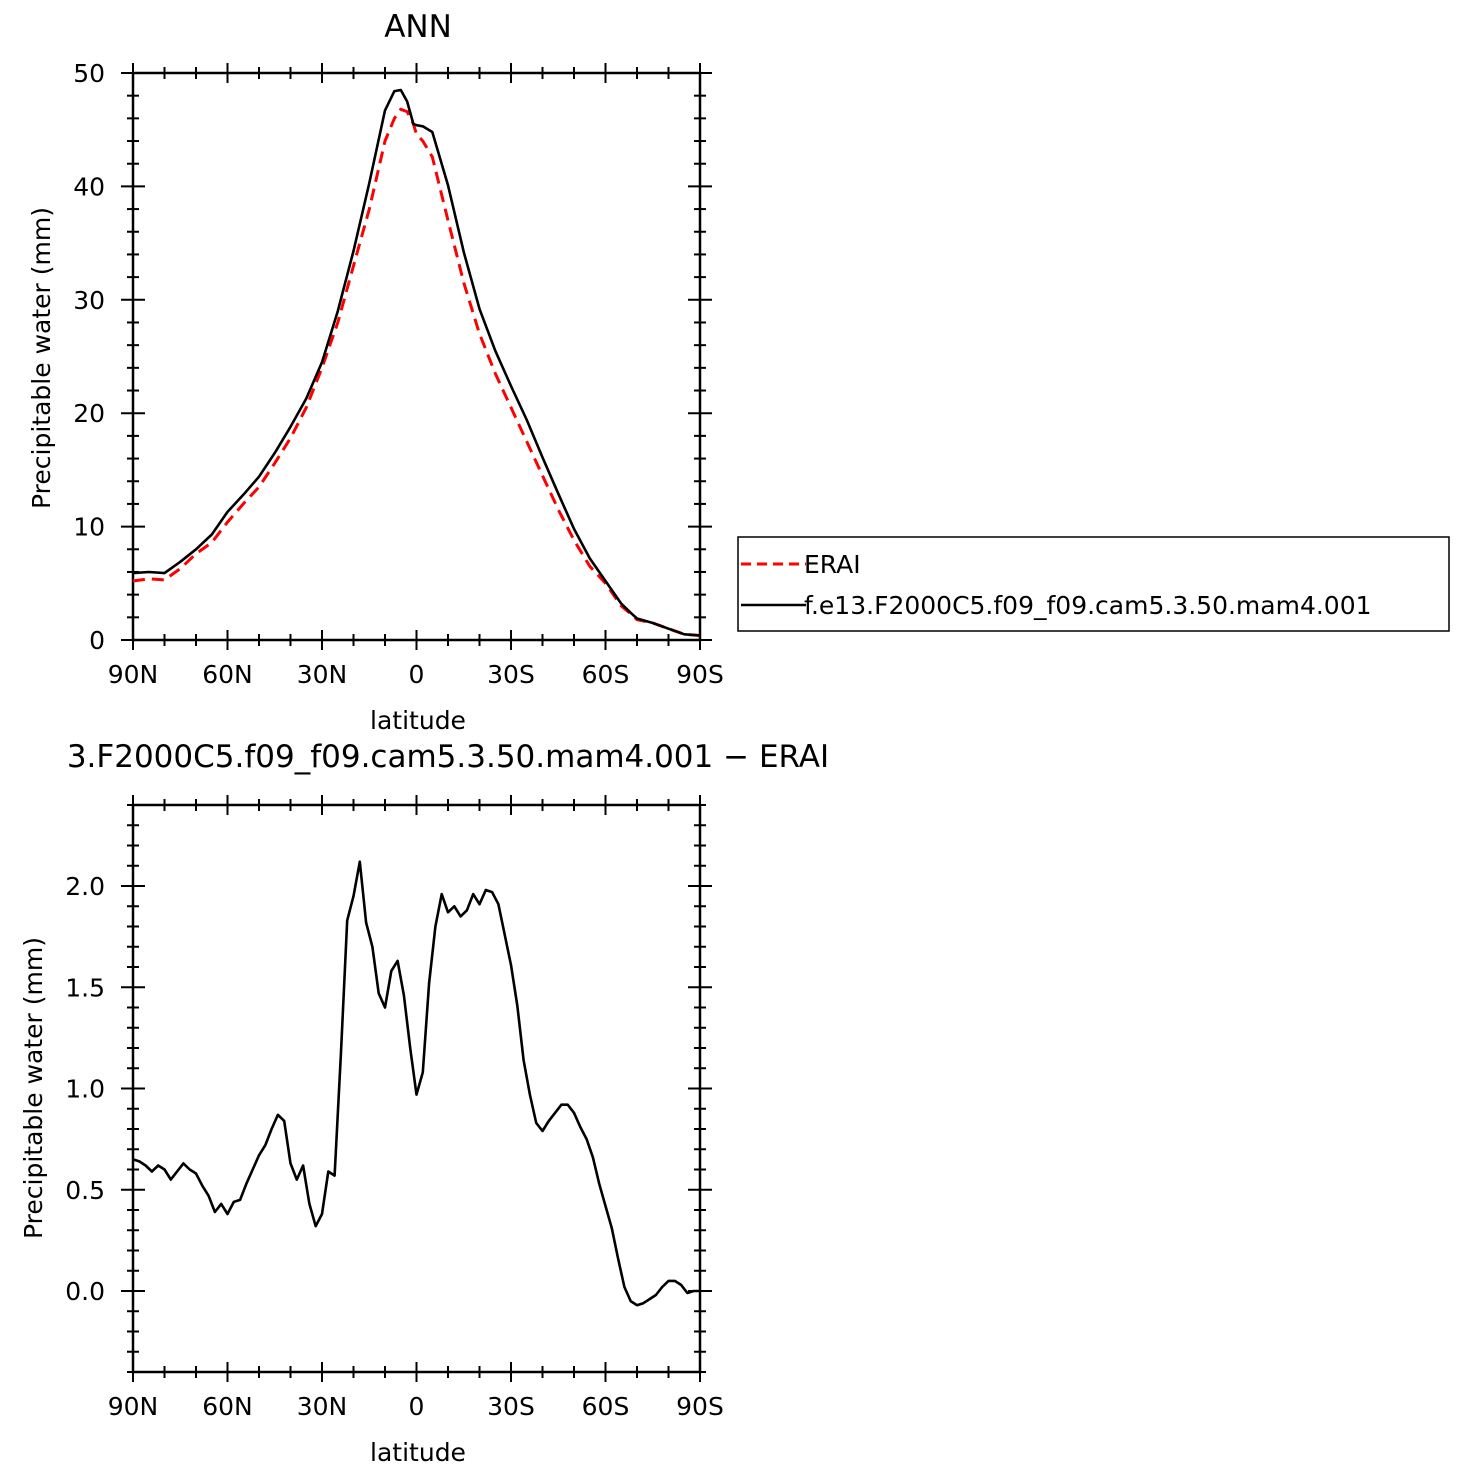 The width and height of the screenshot is (1474, 1474). Describe the element at coordinates (418, 1452) in the screenshot. I see `bottom-chart-xlabel: latitude` at that location.